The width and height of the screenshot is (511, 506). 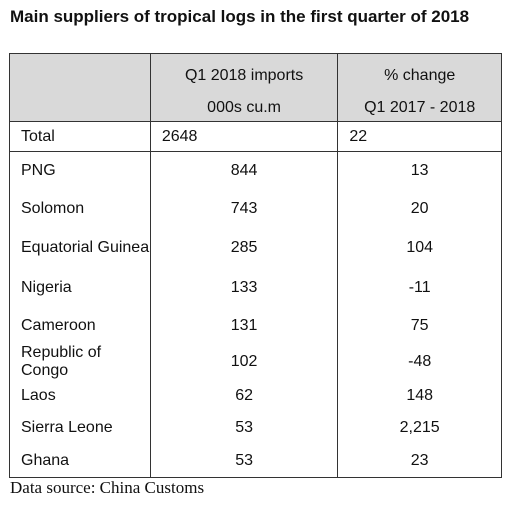 What do you see at coordinates (80, 288) in the screenshot?
I see `supplier-name: Nigeria` at bounding box center [80, 288].